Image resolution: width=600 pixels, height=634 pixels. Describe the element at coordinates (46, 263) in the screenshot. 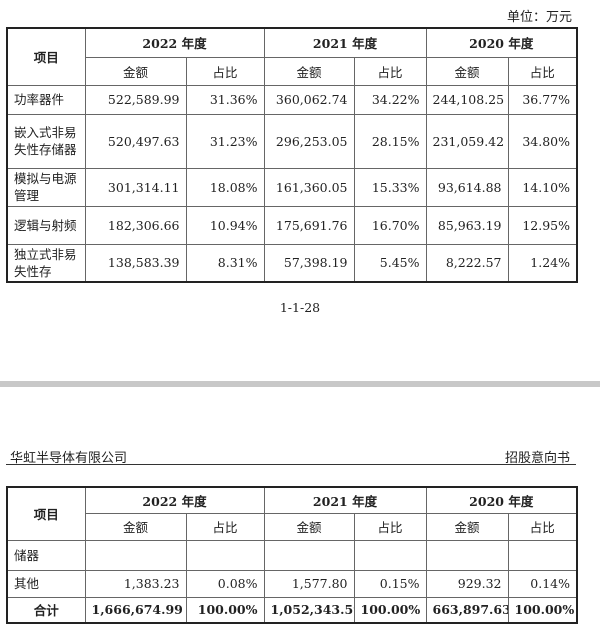

I see `row-label: 独立式非易失性存` at that location.